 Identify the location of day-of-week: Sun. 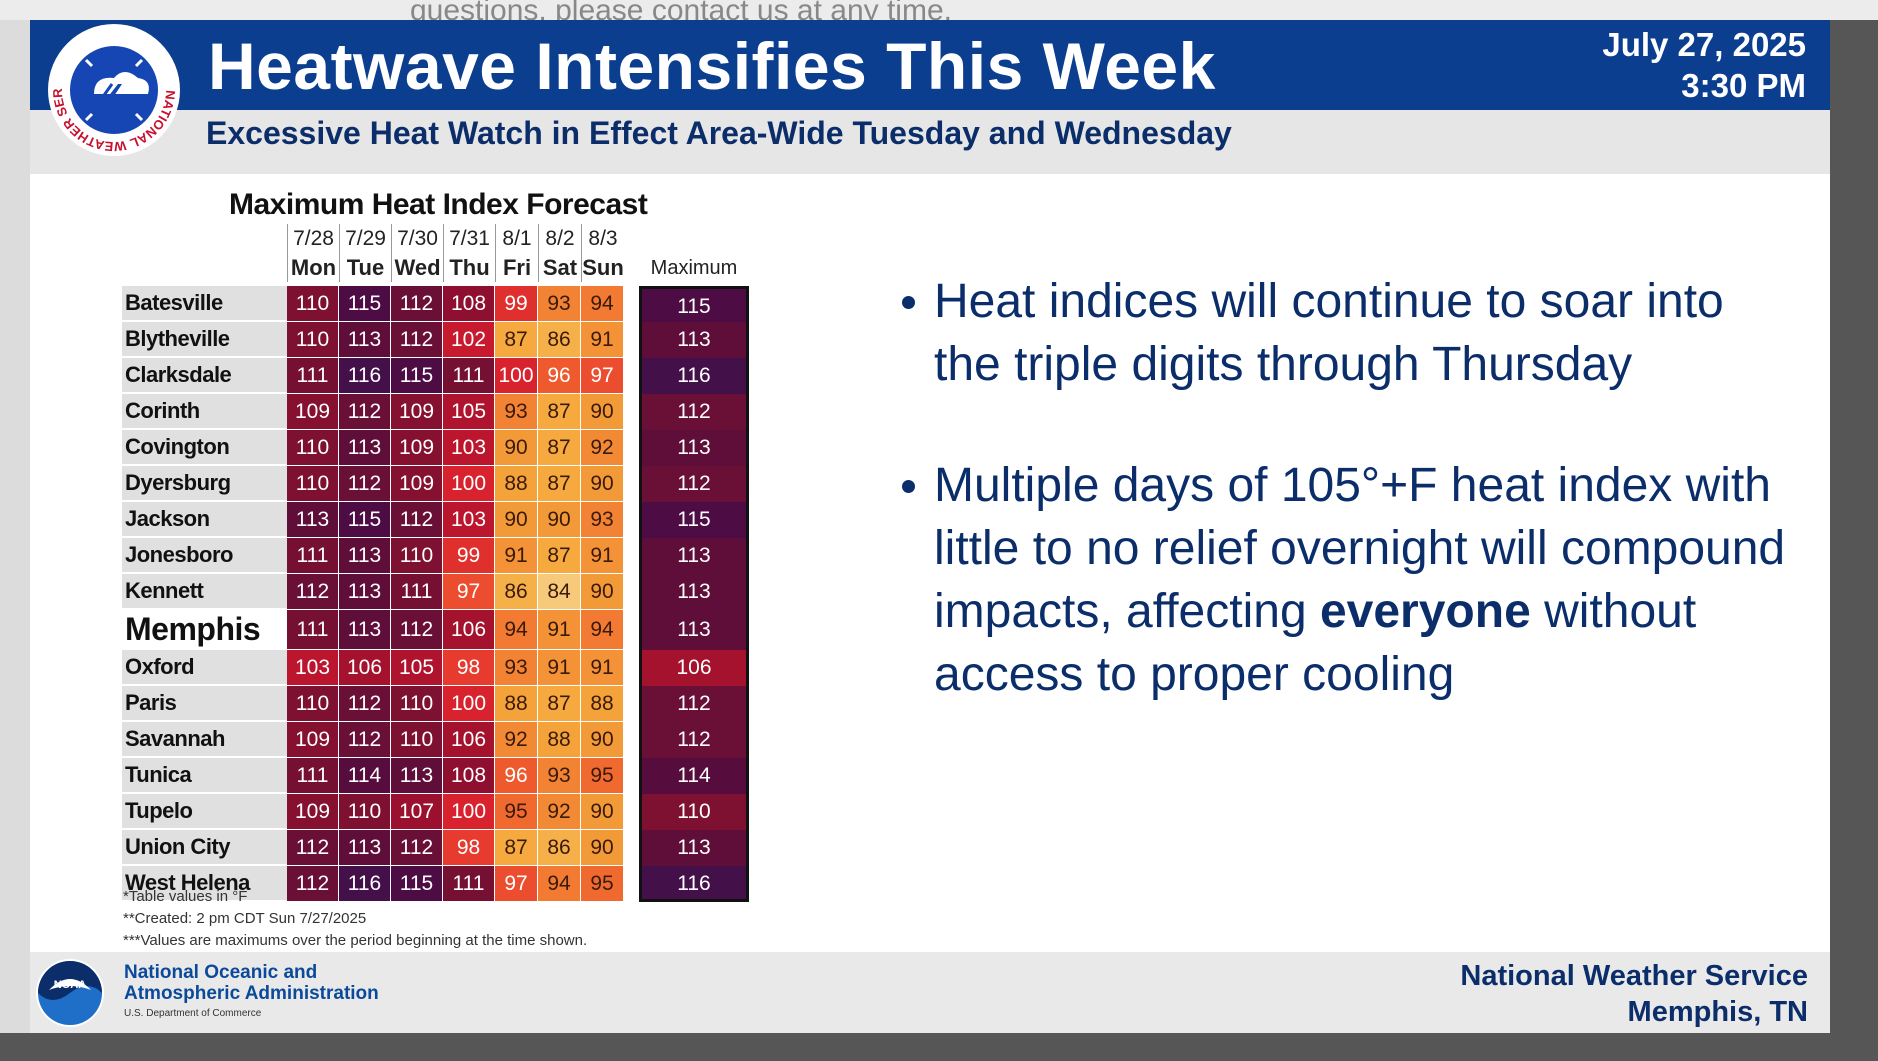
(603, 267).